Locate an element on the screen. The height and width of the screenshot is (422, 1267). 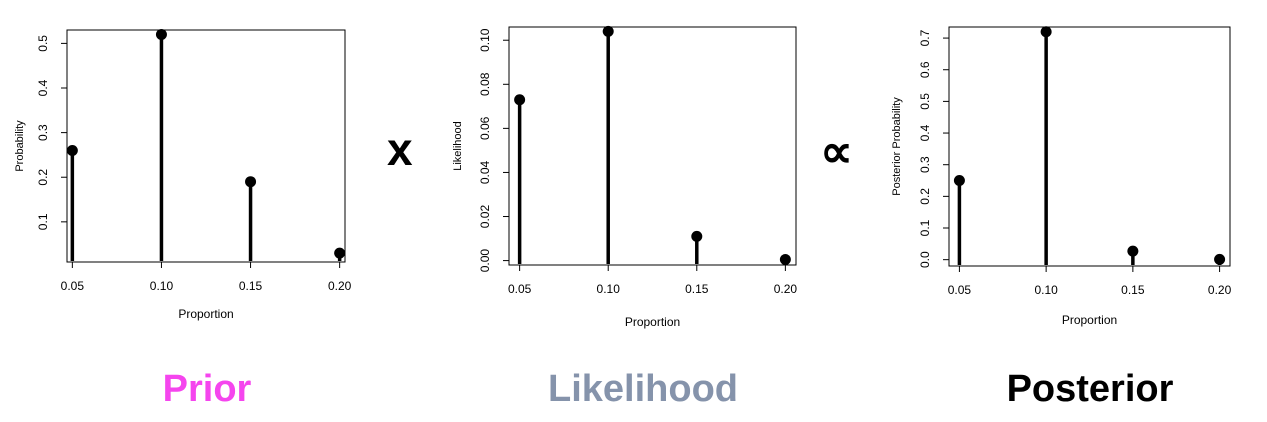
prior-y-tick-label: 0.3 is located at coordinates (43, 132).